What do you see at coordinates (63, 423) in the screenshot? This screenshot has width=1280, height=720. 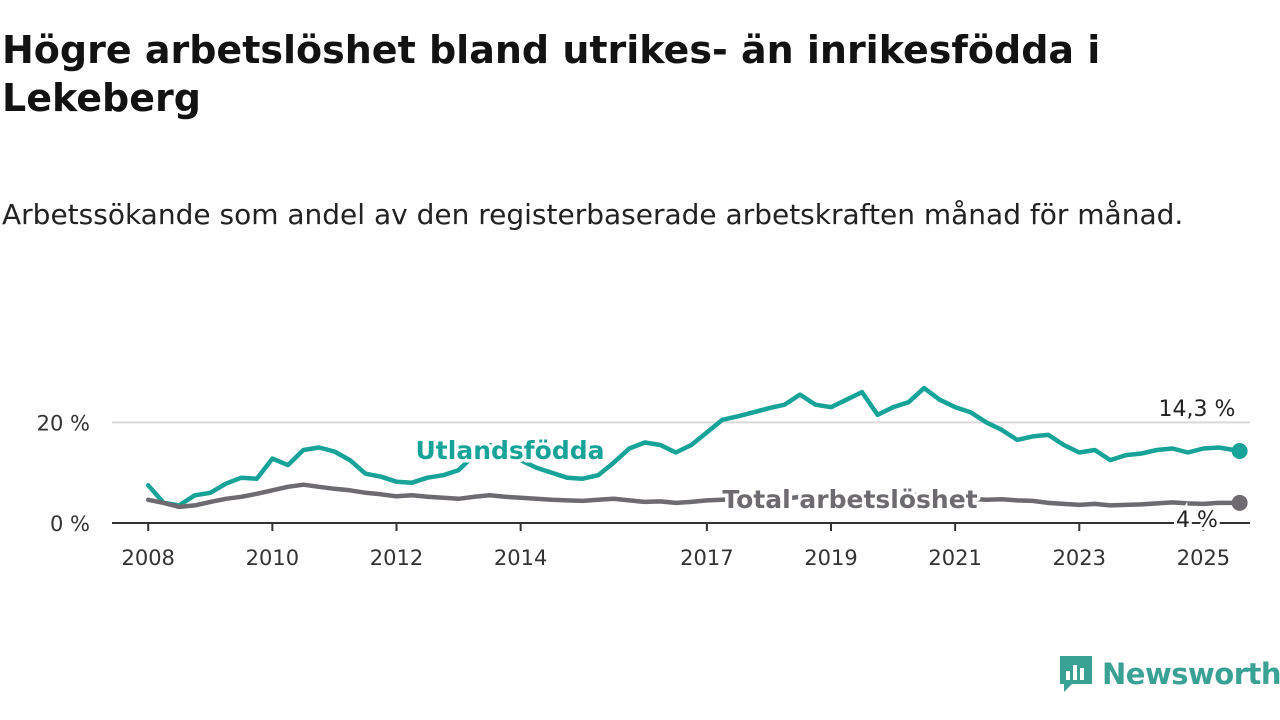 I see `y-tick-label: 20 %` at bounding box center [63, 423].